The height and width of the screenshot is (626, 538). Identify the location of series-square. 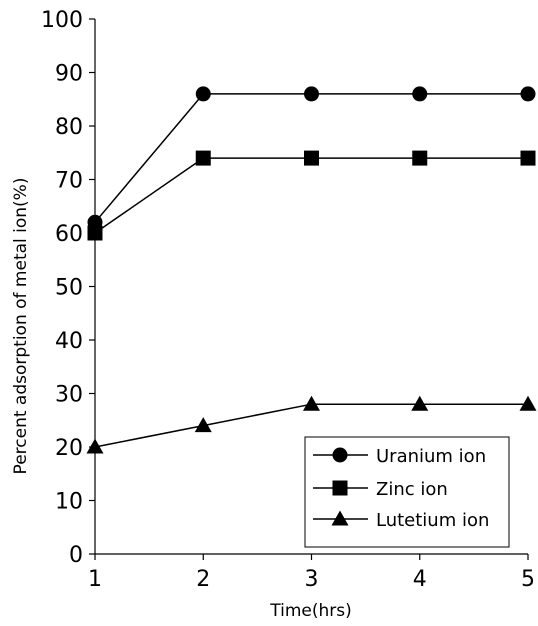
(311, 195).